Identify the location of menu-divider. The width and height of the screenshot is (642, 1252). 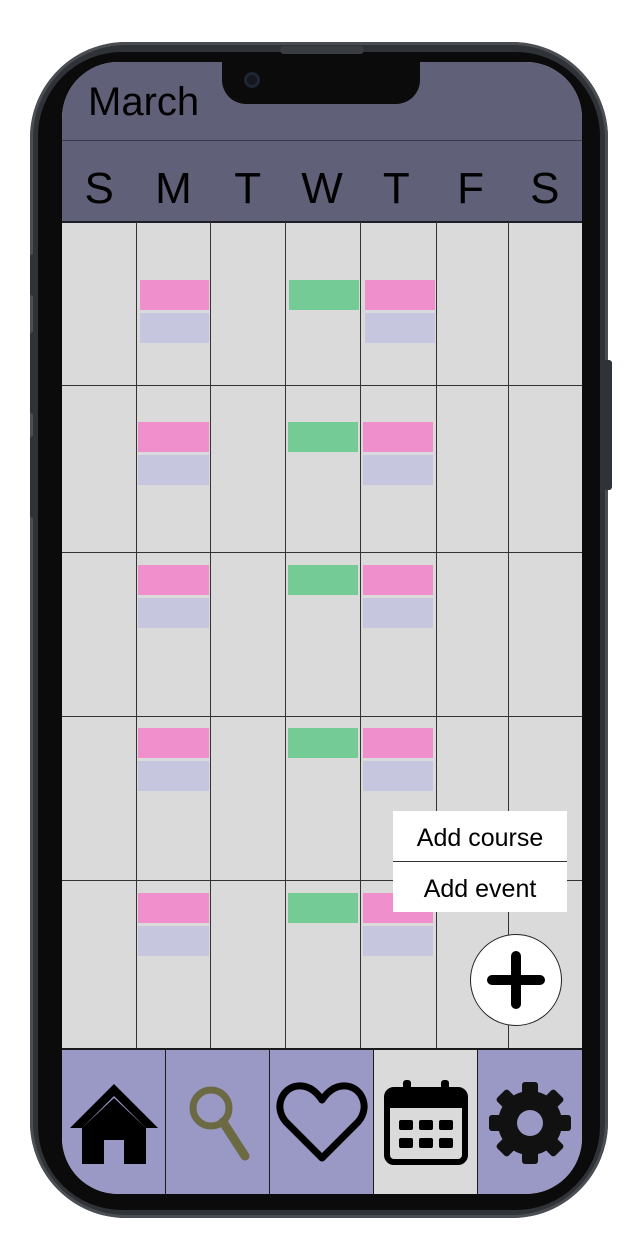
(480, 861).